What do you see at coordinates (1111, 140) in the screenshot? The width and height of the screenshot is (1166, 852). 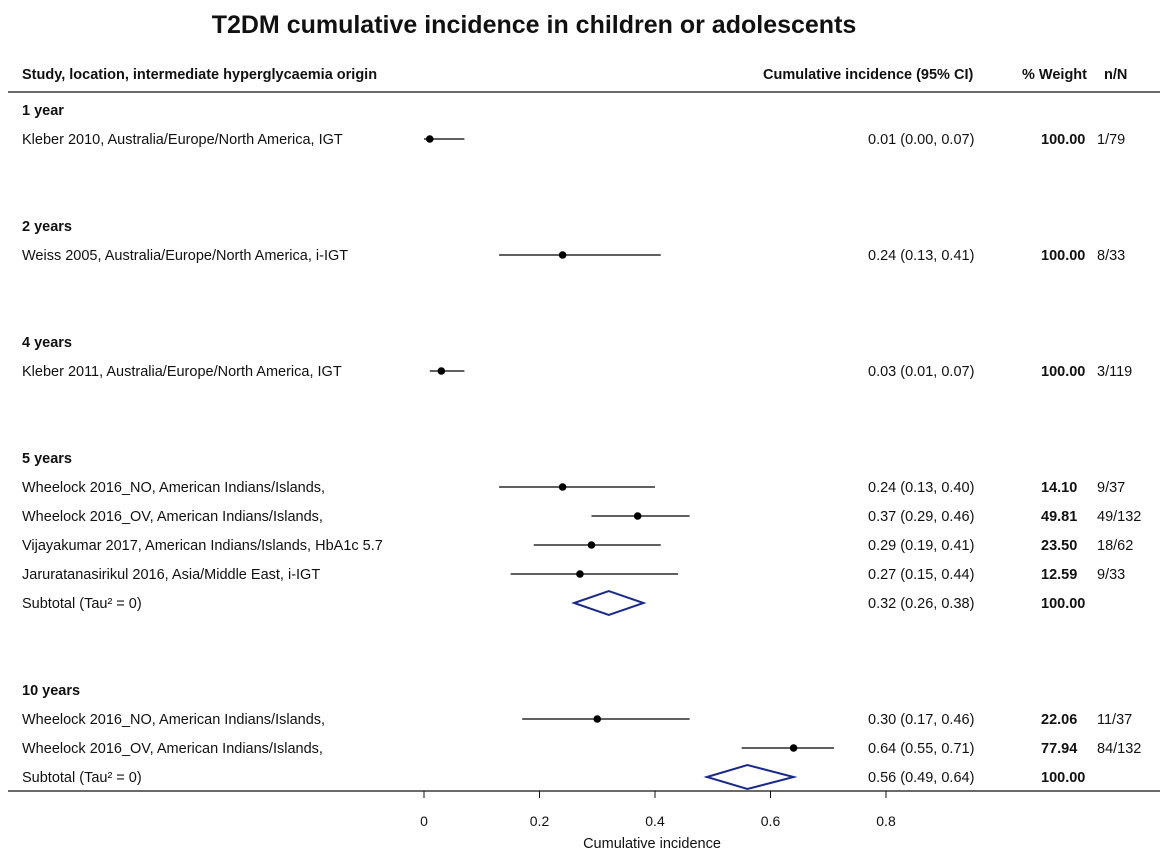 I see `nn-value: 1/79` at bounding box center [1111, 140].